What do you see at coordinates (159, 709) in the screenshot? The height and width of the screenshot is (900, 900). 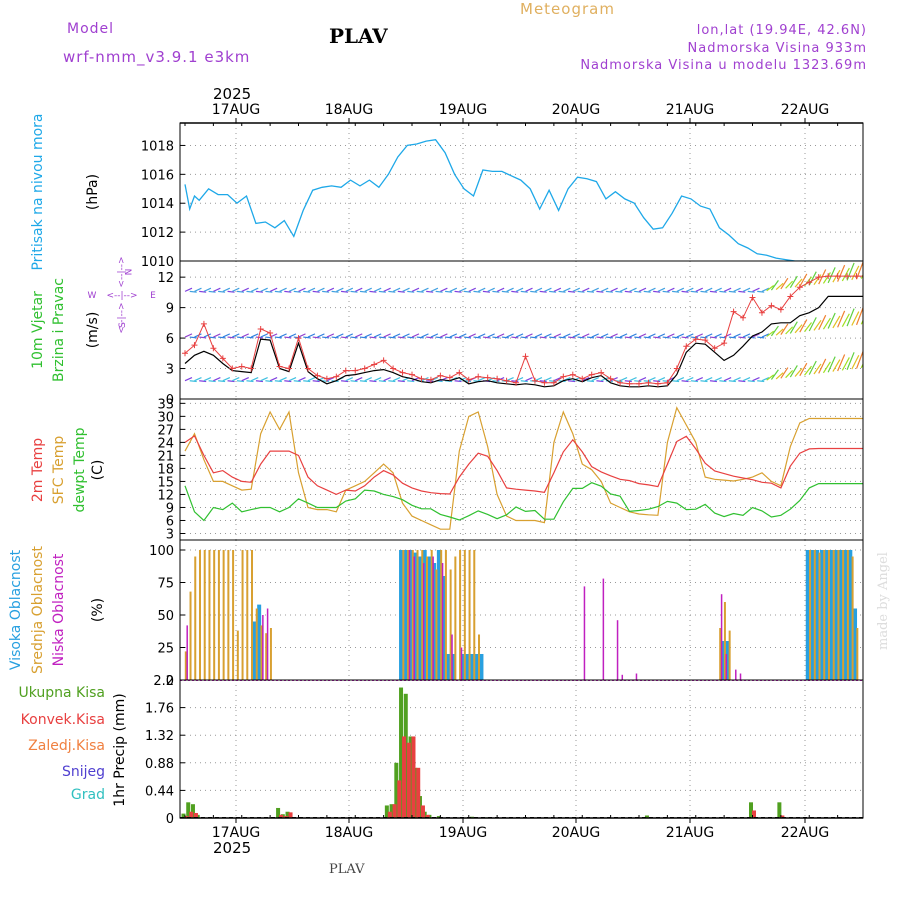 I see `y-tick-label: 1.76` at bounding box center [159, 709].